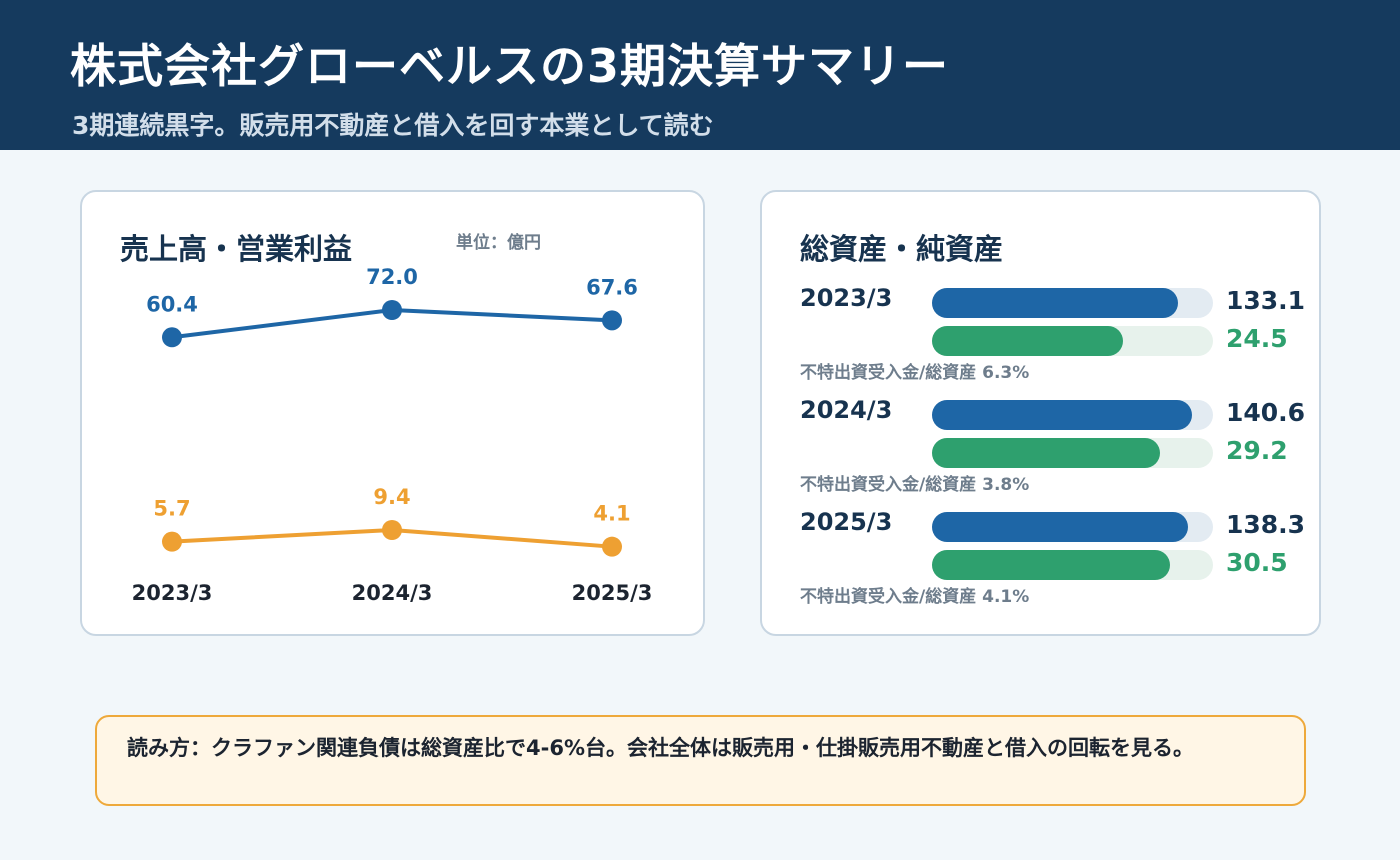 The height and width of the screenshot is (860, 1400). I want to click on ratio-note-1: 不特出資受入金/総資産 3.8%, so click(915, 485).